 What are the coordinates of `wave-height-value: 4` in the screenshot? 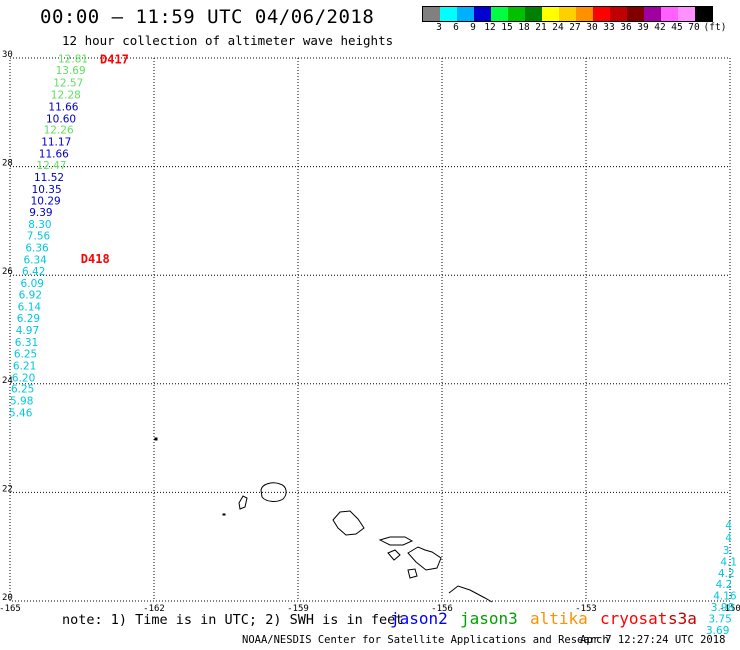 It's located at (728, 538).